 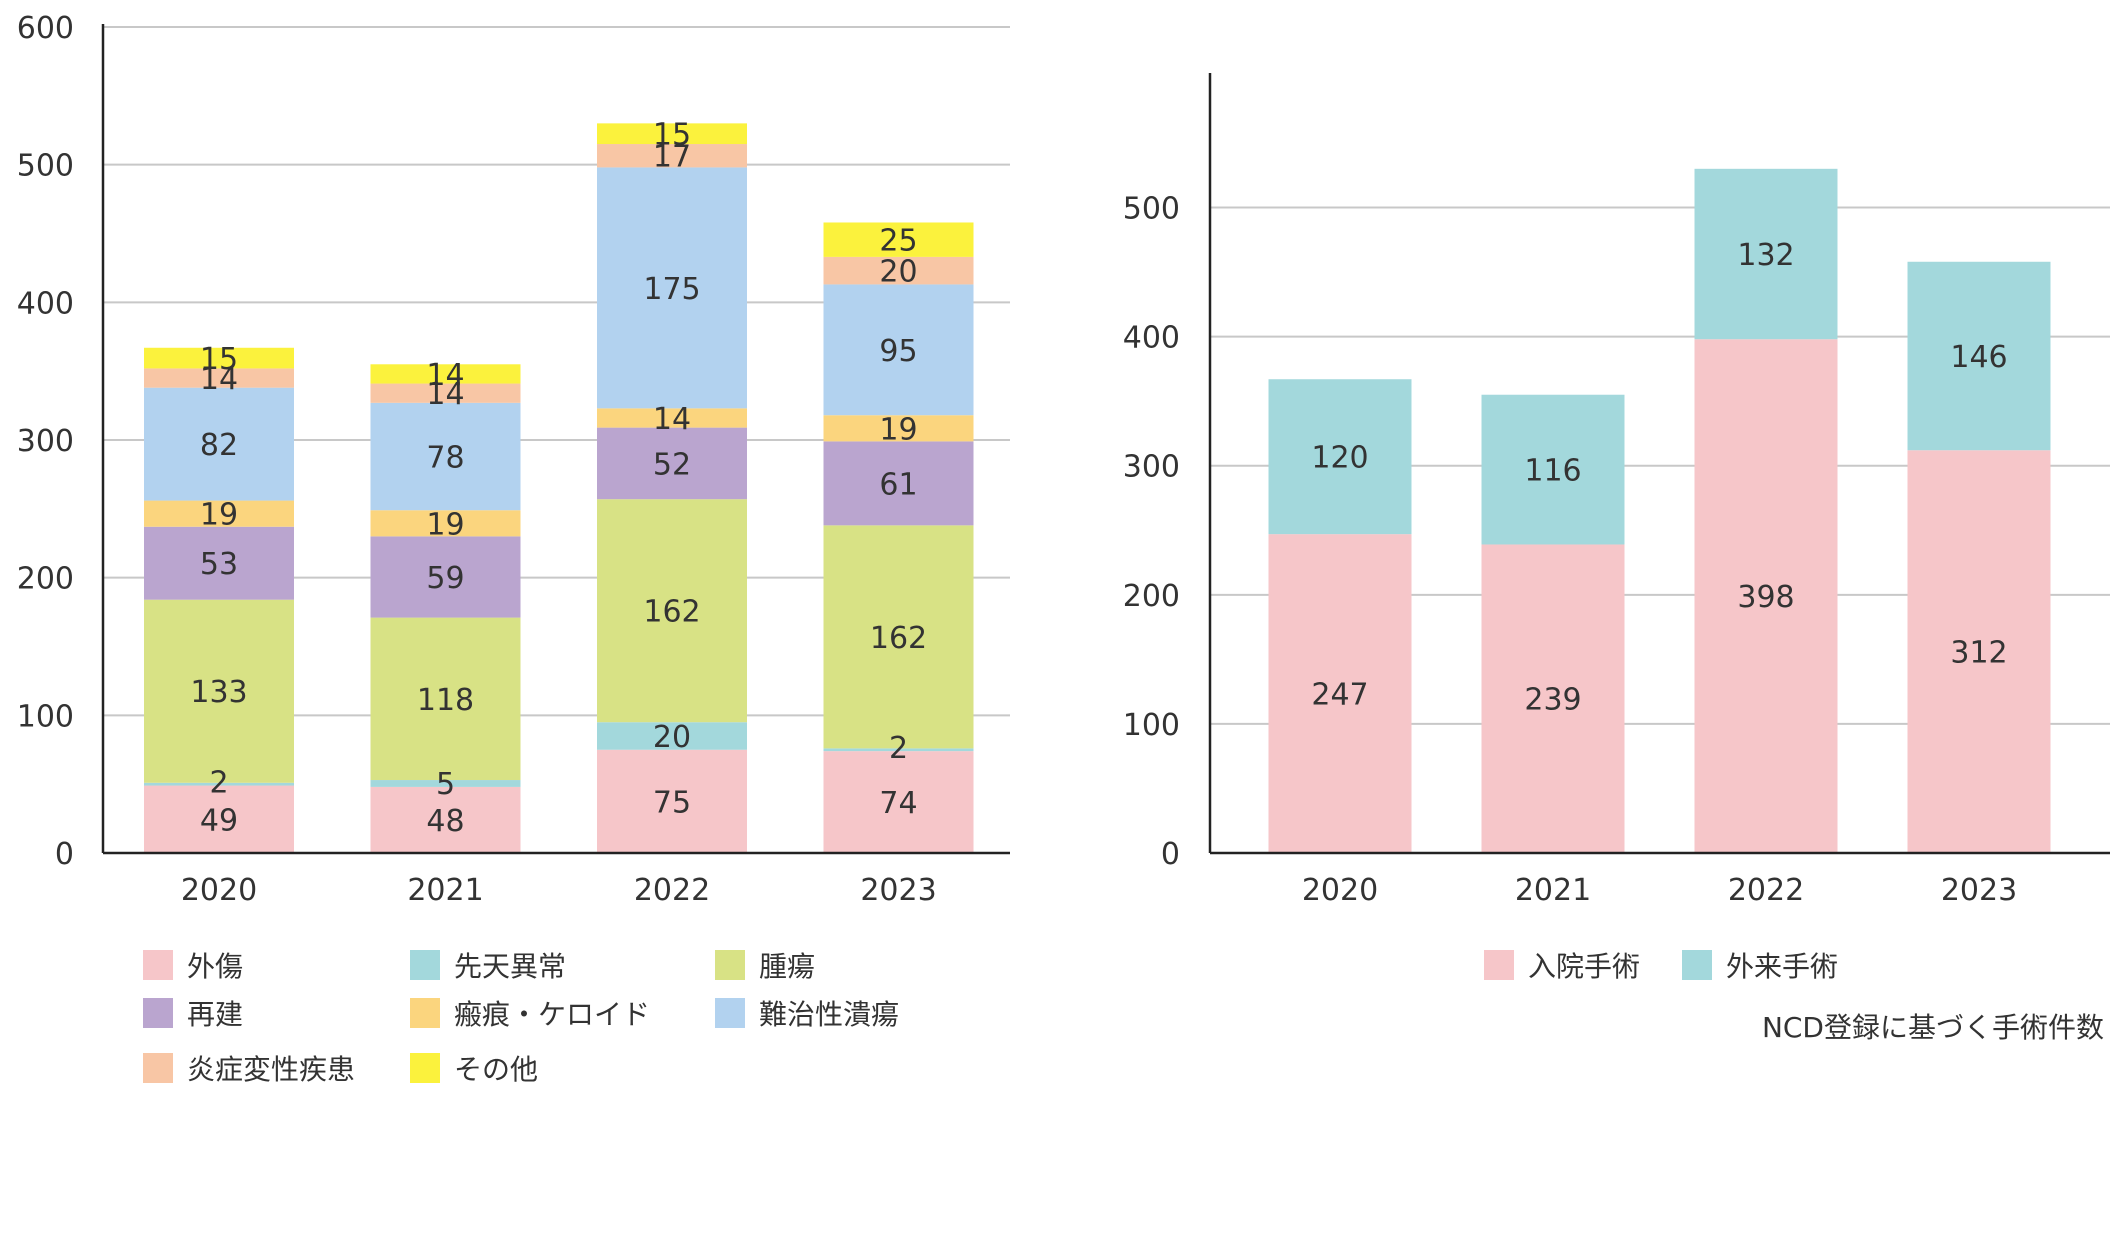 What do you see at coordinates (510, 966) in the screenshot?
I see `legend-label: 先天異常` at bounding box center [510, 966].